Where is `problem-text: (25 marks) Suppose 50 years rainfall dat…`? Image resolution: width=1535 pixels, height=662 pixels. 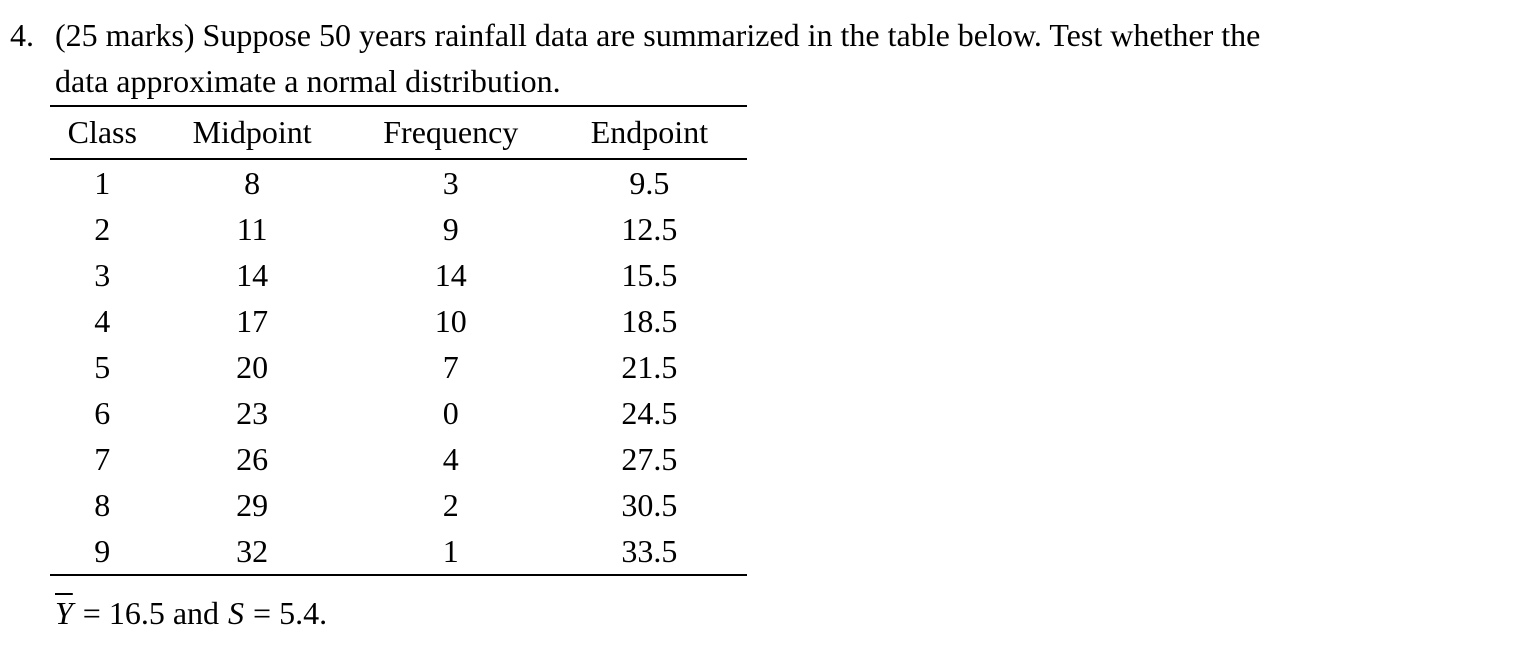
problem-text: (25 marks) Suppose 50 years rainfall dat… is located at coordinates (795, 58).